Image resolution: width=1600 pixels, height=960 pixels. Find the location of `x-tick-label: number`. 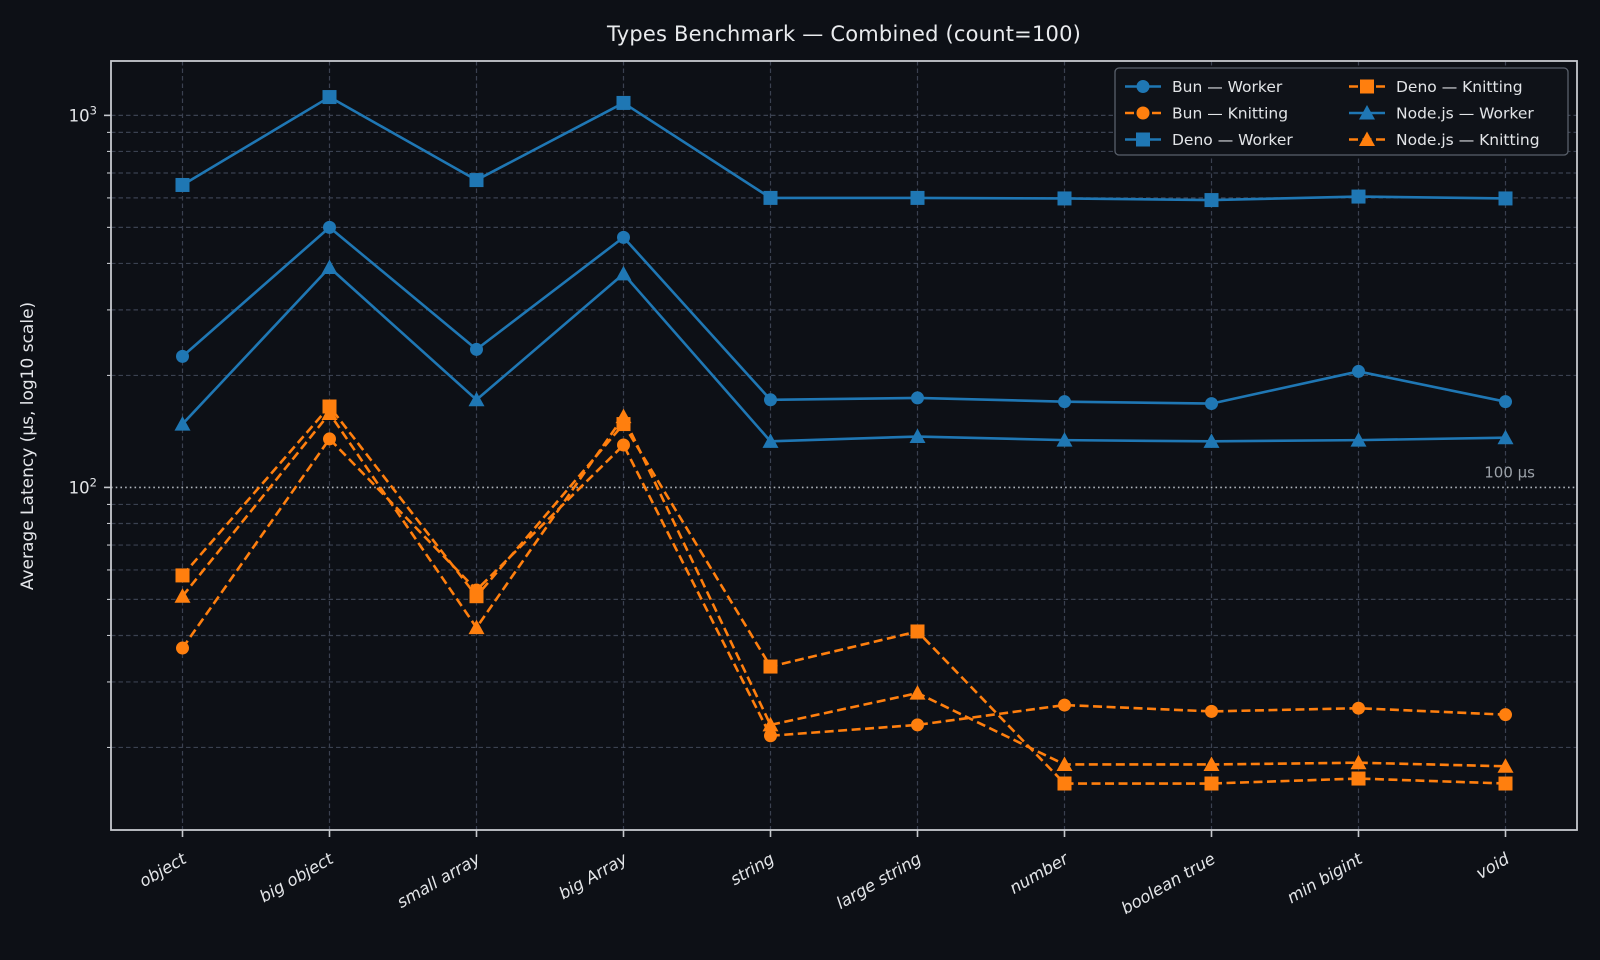

x-tick-label: number is located at coordinates (1039, 872).